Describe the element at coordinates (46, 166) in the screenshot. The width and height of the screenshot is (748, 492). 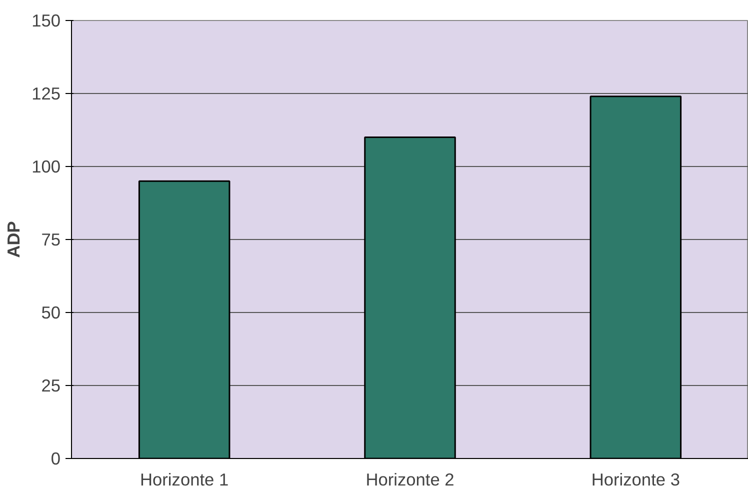
I see `y-tick-label: 100` at that location.